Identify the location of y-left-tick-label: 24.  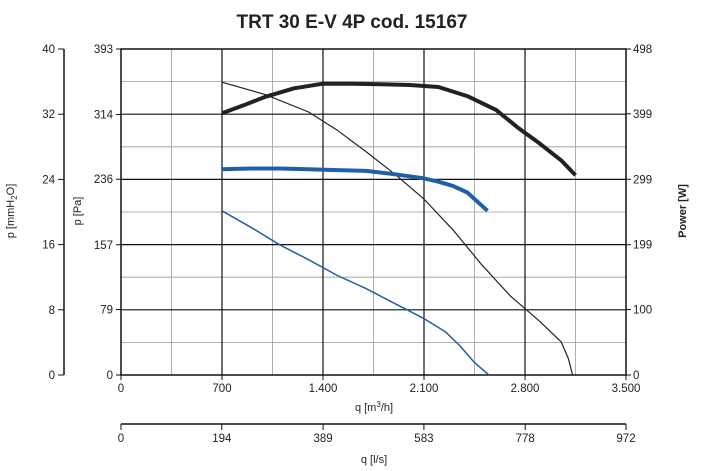
(48, 180).